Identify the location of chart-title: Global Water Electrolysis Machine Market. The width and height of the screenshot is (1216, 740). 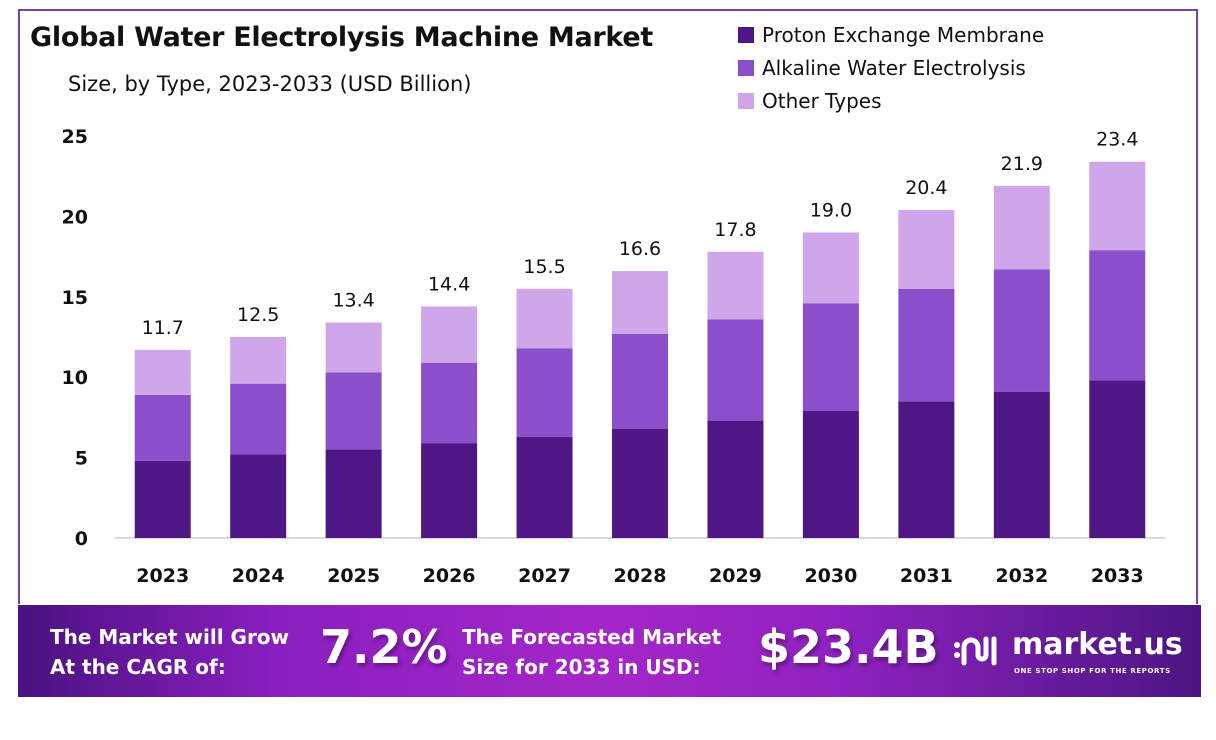
(341, 37).